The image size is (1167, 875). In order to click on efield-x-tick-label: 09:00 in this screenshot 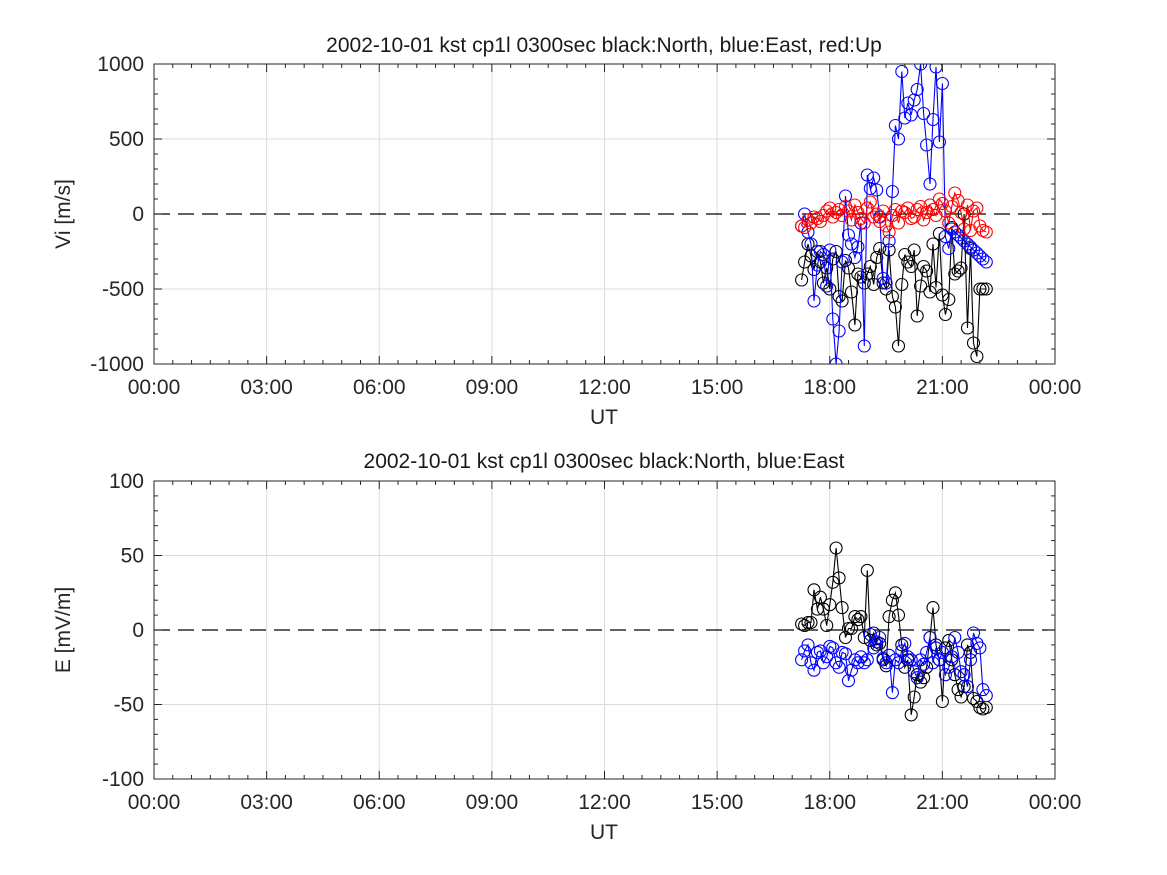, I will do `click(492, 802)`.